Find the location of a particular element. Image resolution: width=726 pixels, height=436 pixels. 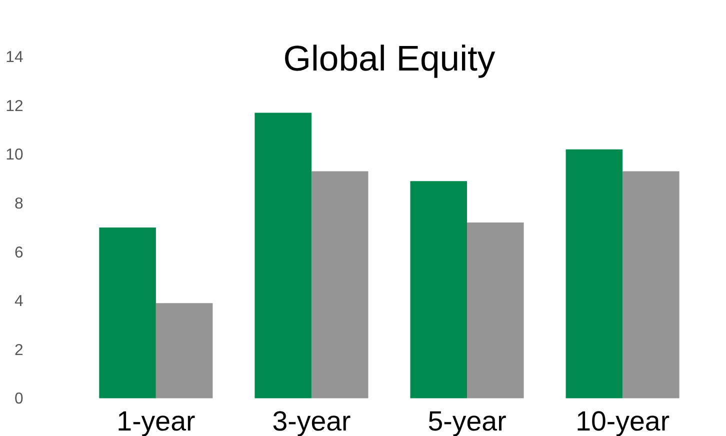

y-tick-label: 2 is located at coordinates (19, 350).